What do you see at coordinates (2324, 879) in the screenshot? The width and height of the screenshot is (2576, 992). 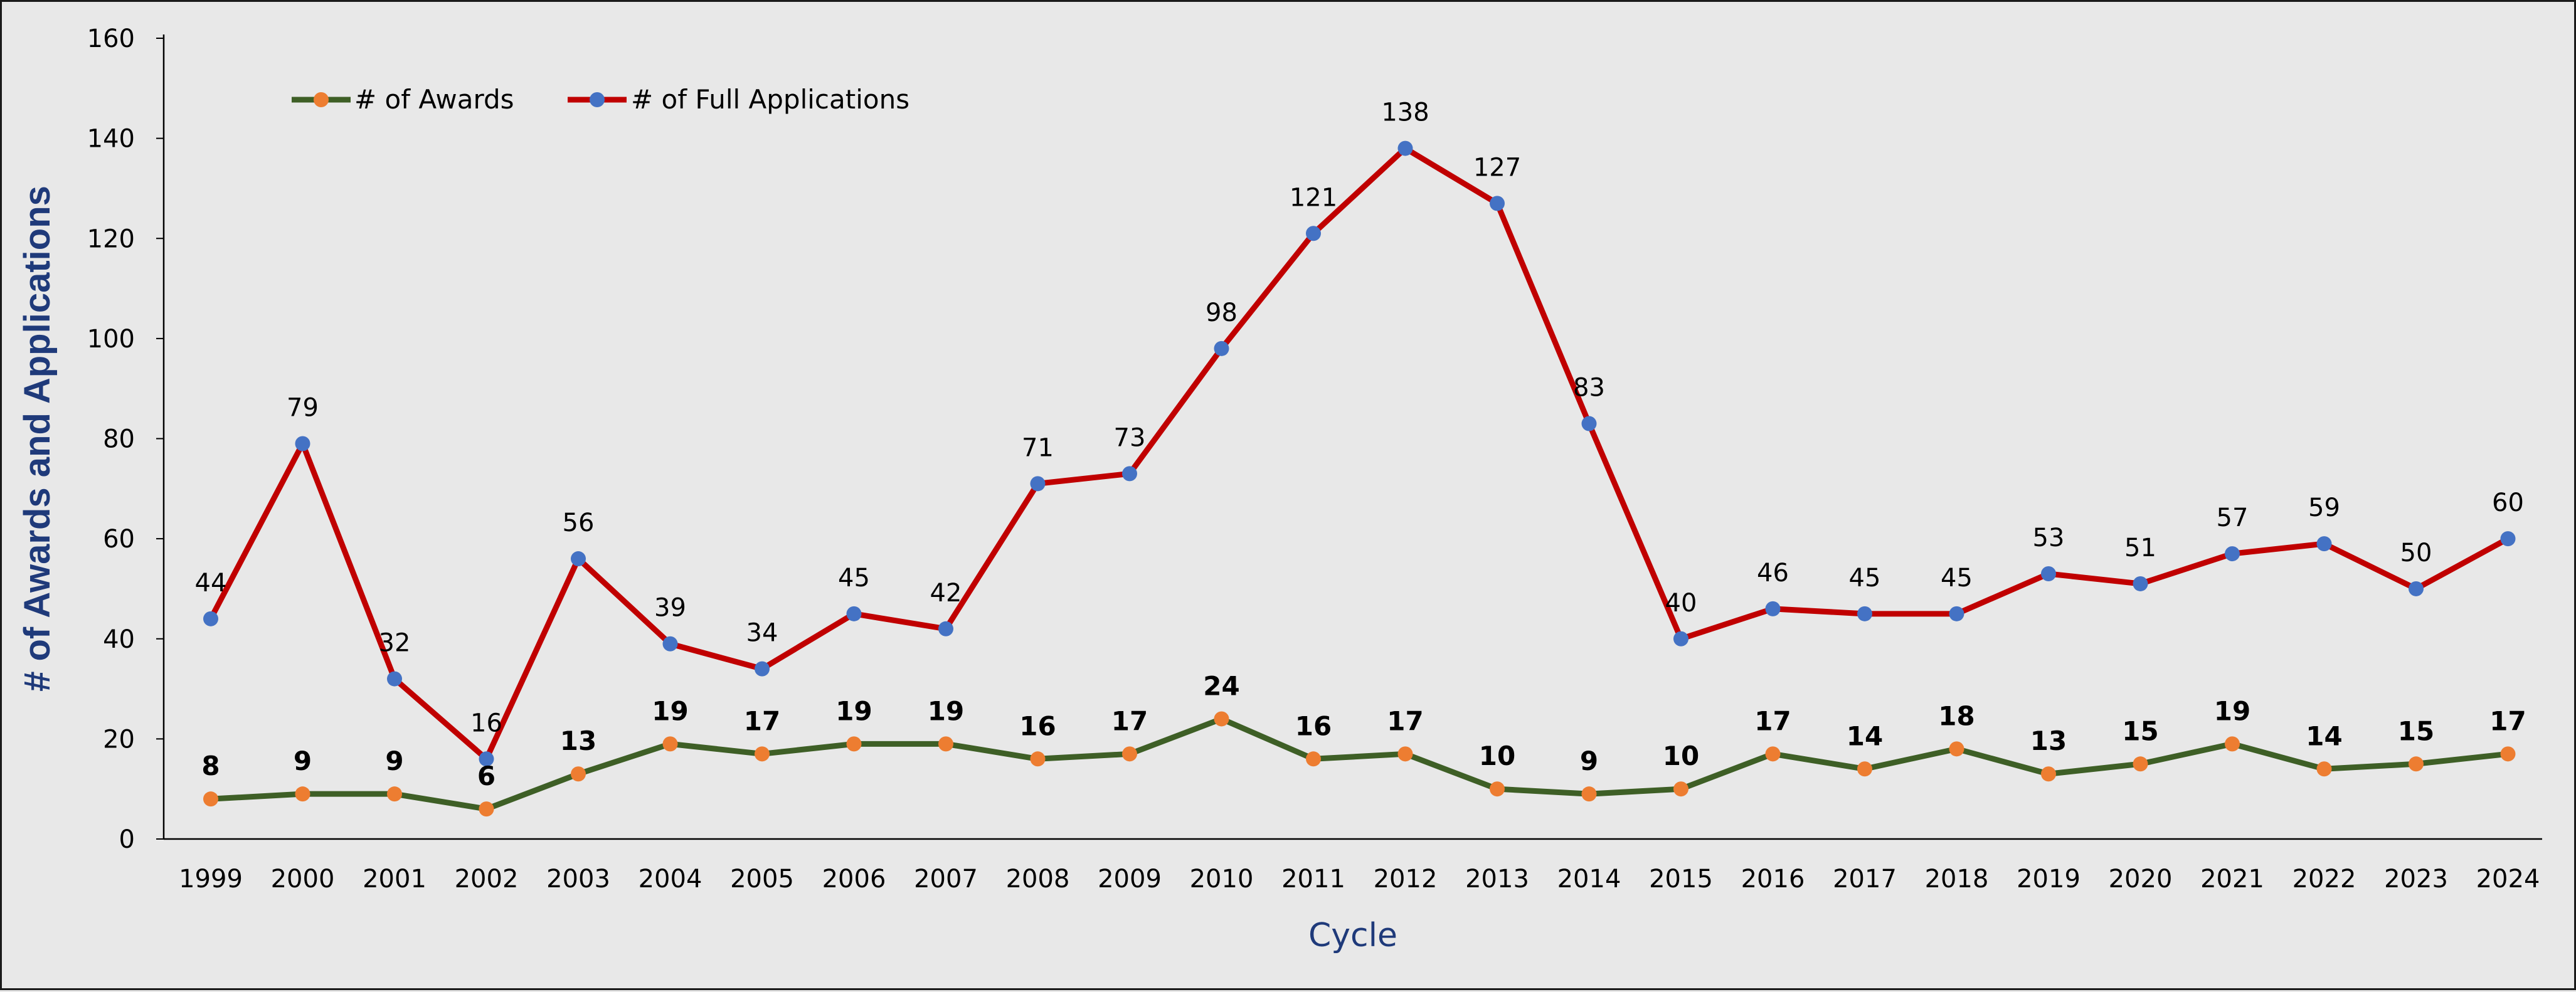 I see `x-tick-label: 2022` at bounding box center [2324, 879].